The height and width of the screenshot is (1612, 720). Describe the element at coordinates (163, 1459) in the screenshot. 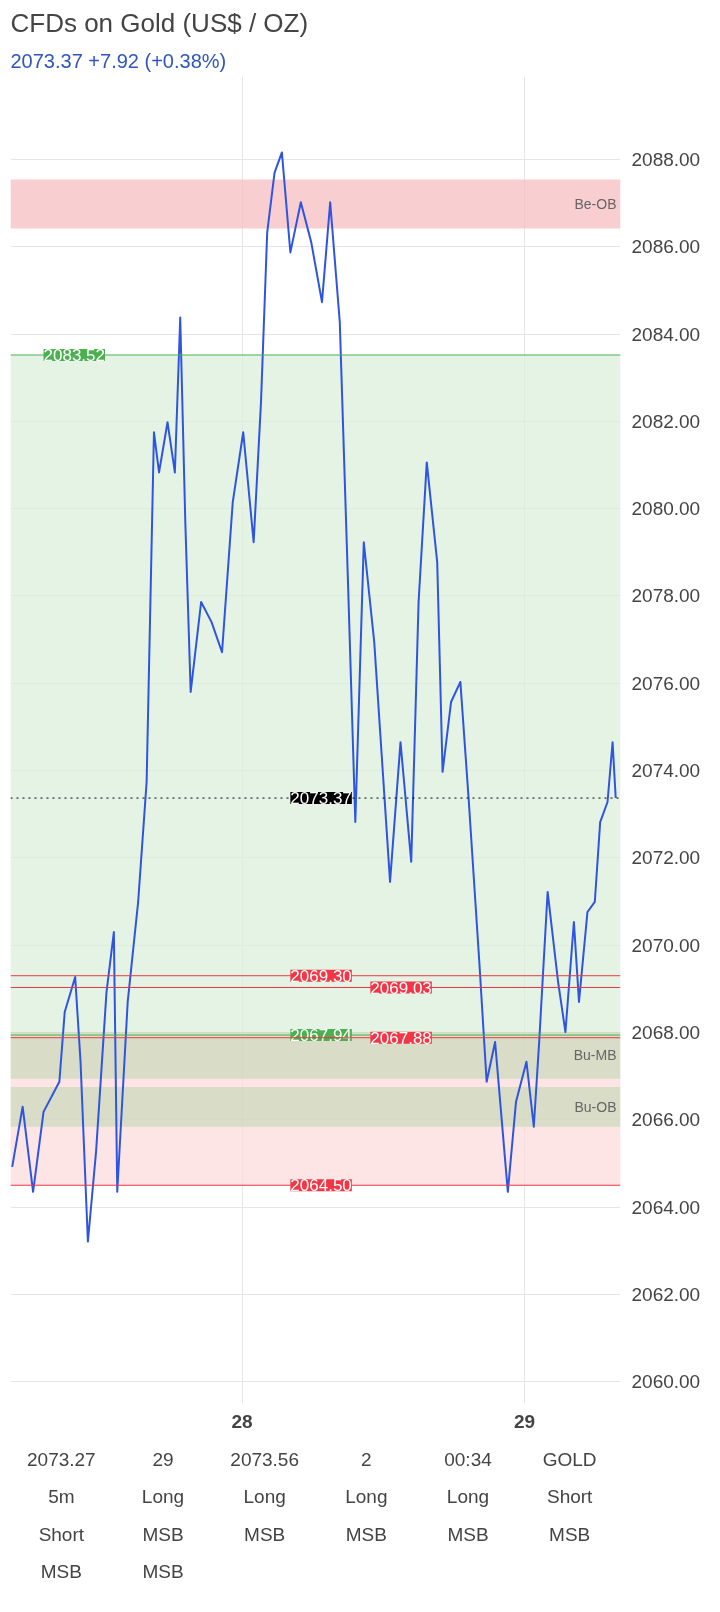

I see `text: 29` at that location.